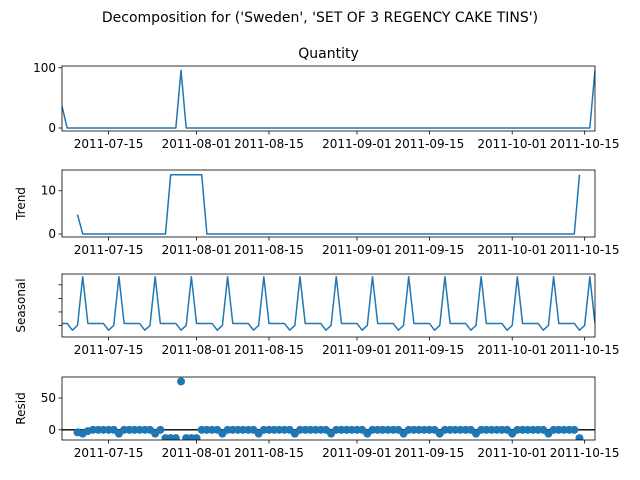  I want to click on trend-series-line, so click(328, 204).